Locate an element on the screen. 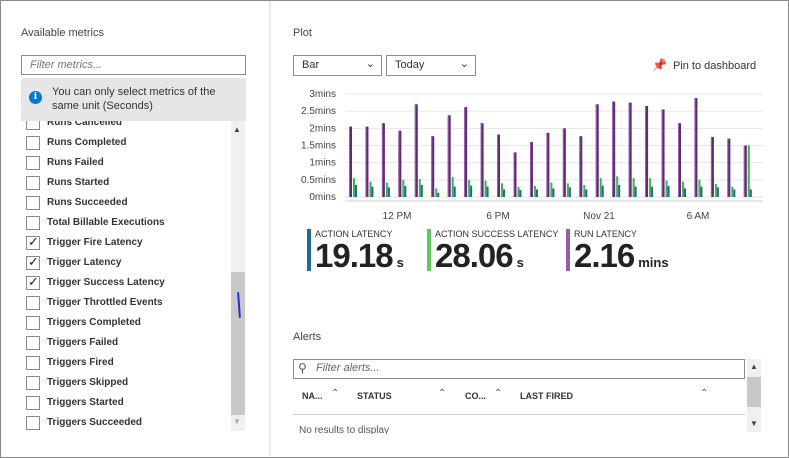 This screenshot has height=458, width=789. y-tick-label: 3mins is located at coordinates (322, 94).